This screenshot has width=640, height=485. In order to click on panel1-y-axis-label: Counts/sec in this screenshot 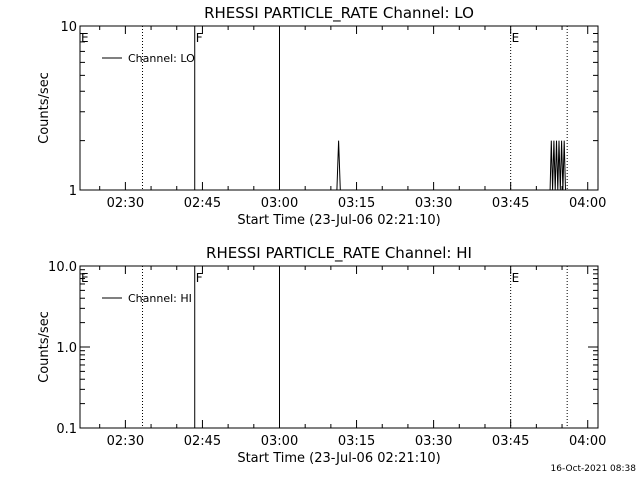, I will do `click(44, 108)`.